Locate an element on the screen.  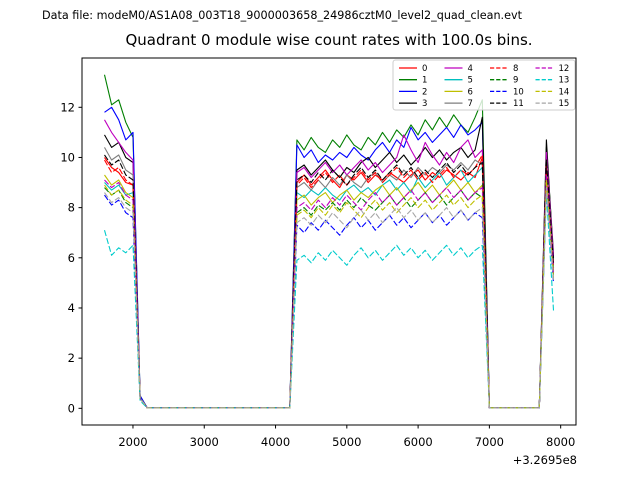
legend-entry-15: 15 is located at coordinates (552, 104).